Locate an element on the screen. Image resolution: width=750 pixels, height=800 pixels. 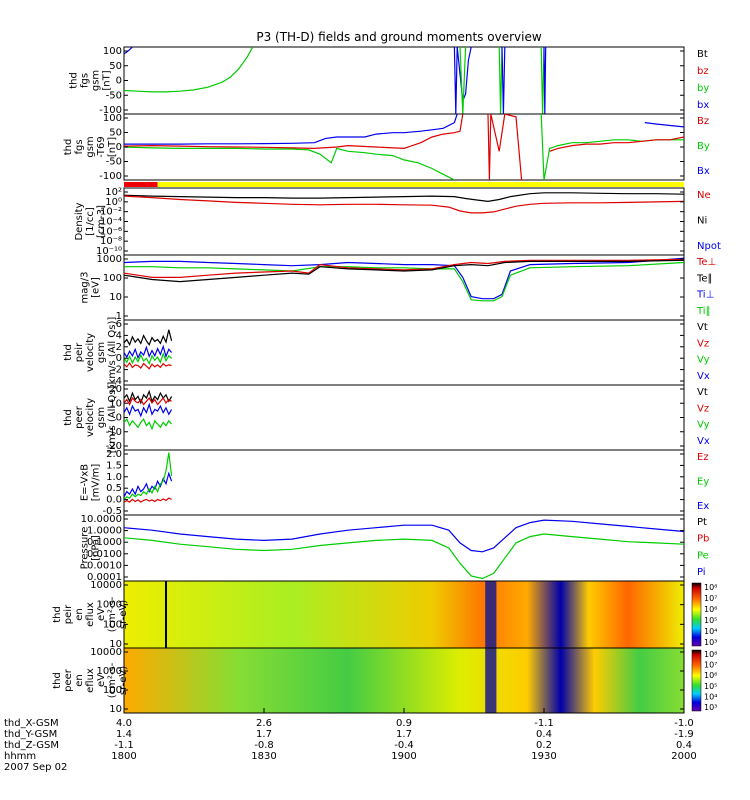
y-axis-label-line: [1/cc] is located at coordinates (90, 221).